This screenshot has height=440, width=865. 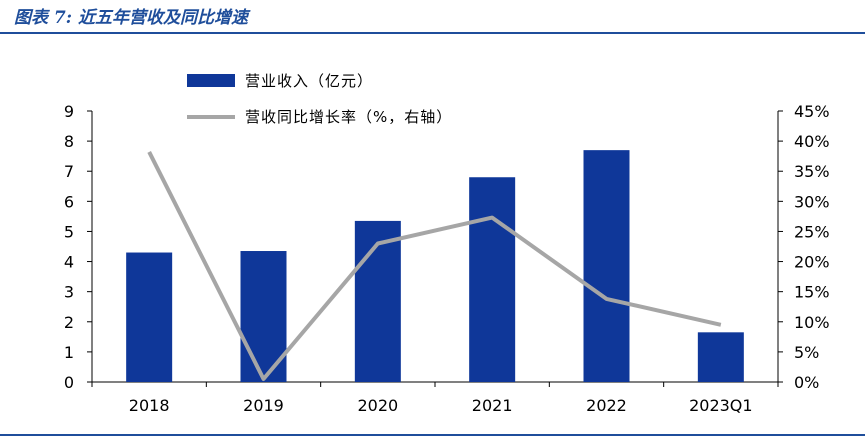 I want to click on bar-2020, so click(x=377, y=301).